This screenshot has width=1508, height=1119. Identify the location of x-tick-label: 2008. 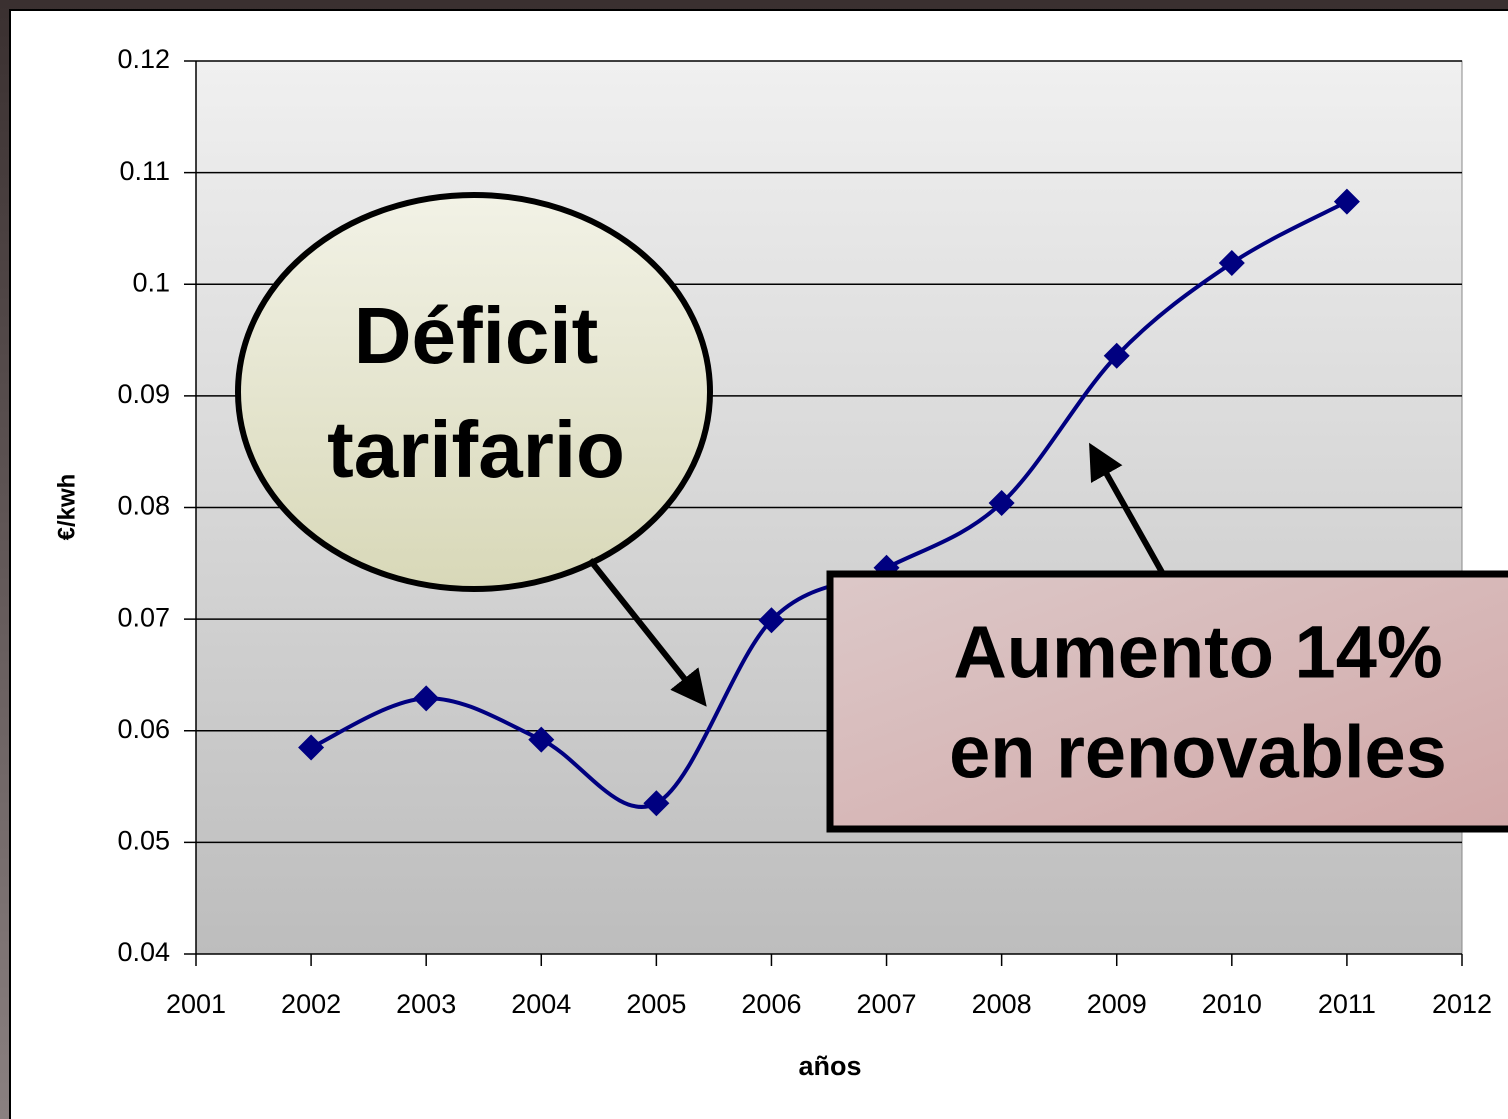
(1002, 1004).